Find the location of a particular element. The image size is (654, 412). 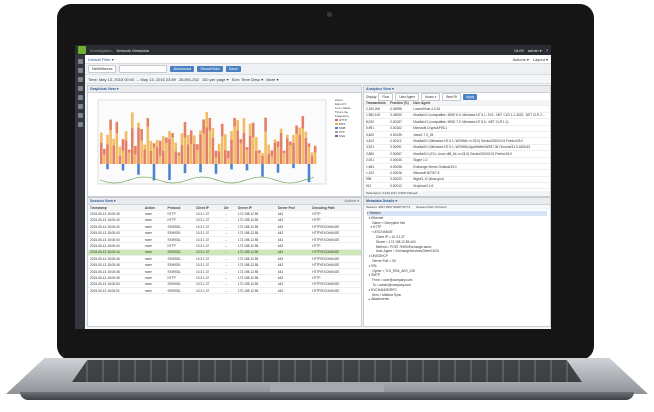

tree-node: ▾ SMTP is located at coordinates (374, 275).